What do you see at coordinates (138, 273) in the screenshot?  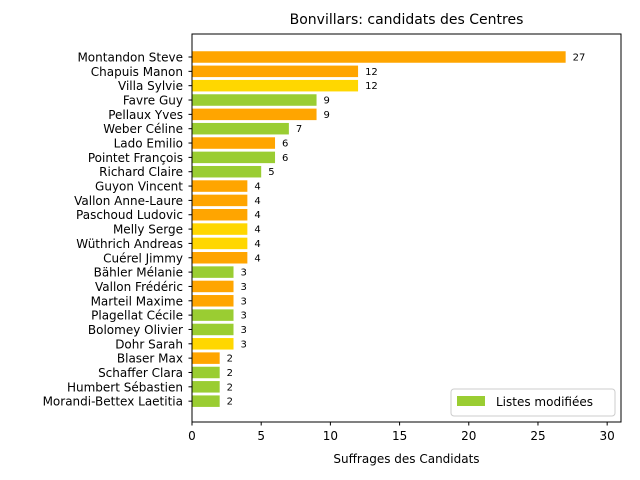 I see `y-tick-label: Bähler Mélanie` at bounding box center [138, 273].